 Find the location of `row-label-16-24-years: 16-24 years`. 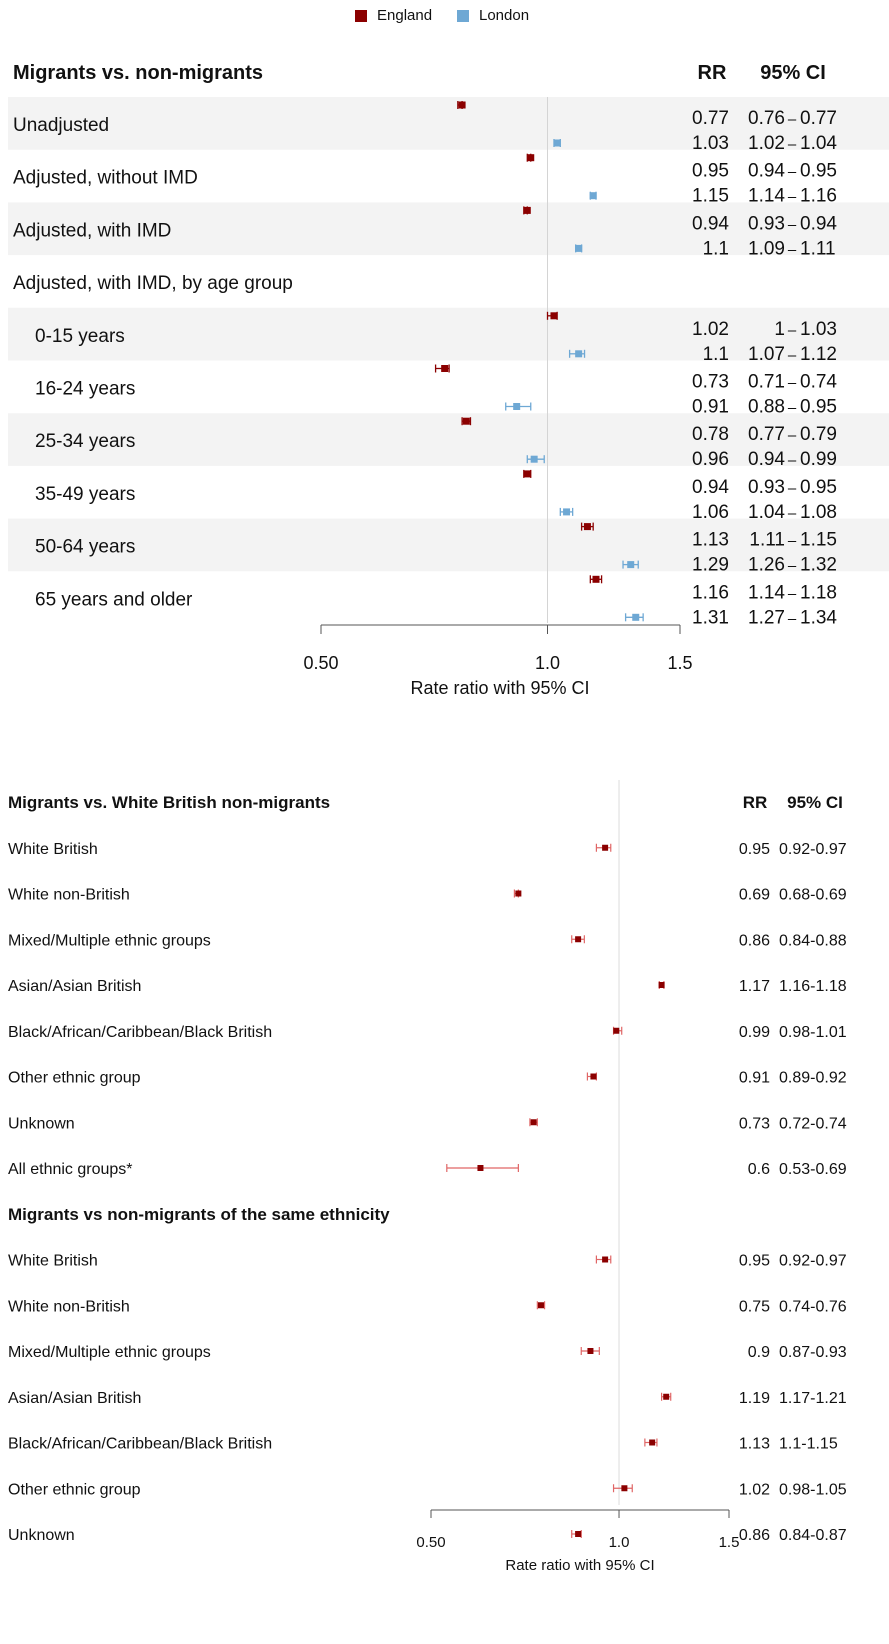

row-label-16-24-years: 16-24 years is located at coordinates (85, 389).